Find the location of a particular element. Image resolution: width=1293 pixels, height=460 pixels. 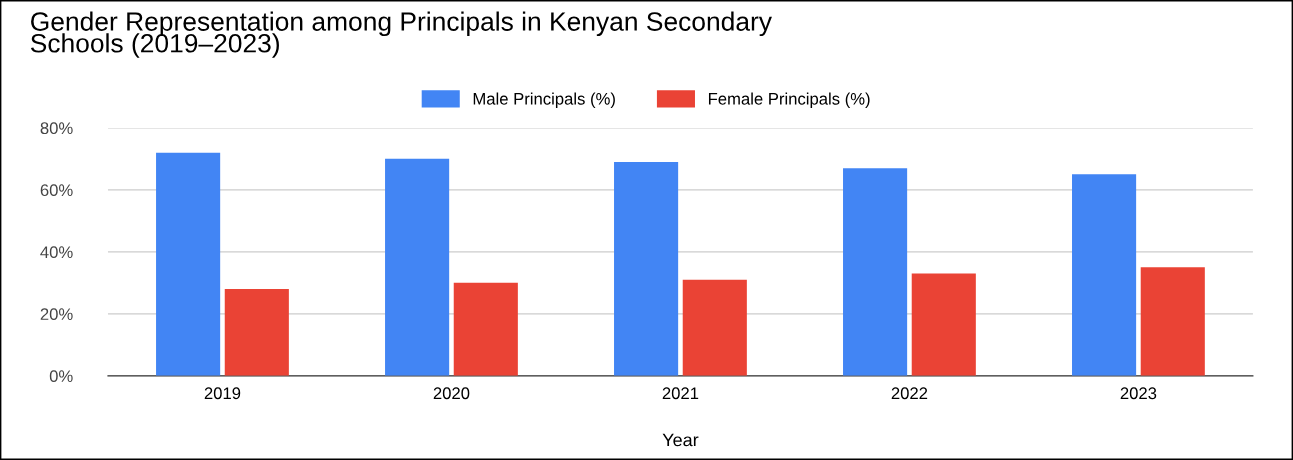

legend-label: Female Principals (%) is located at coordinates (789, 100).